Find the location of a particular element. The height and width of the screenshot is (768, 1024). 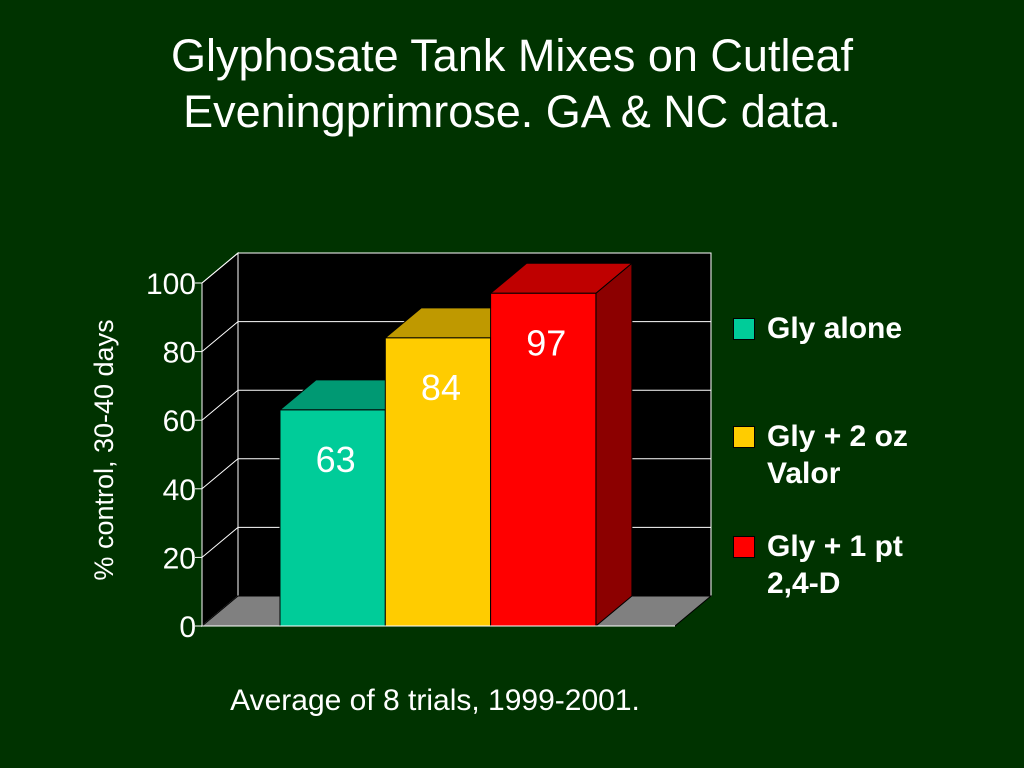

legend-label: Gly + 2 oz Valor is located at coordinates (887, 455).